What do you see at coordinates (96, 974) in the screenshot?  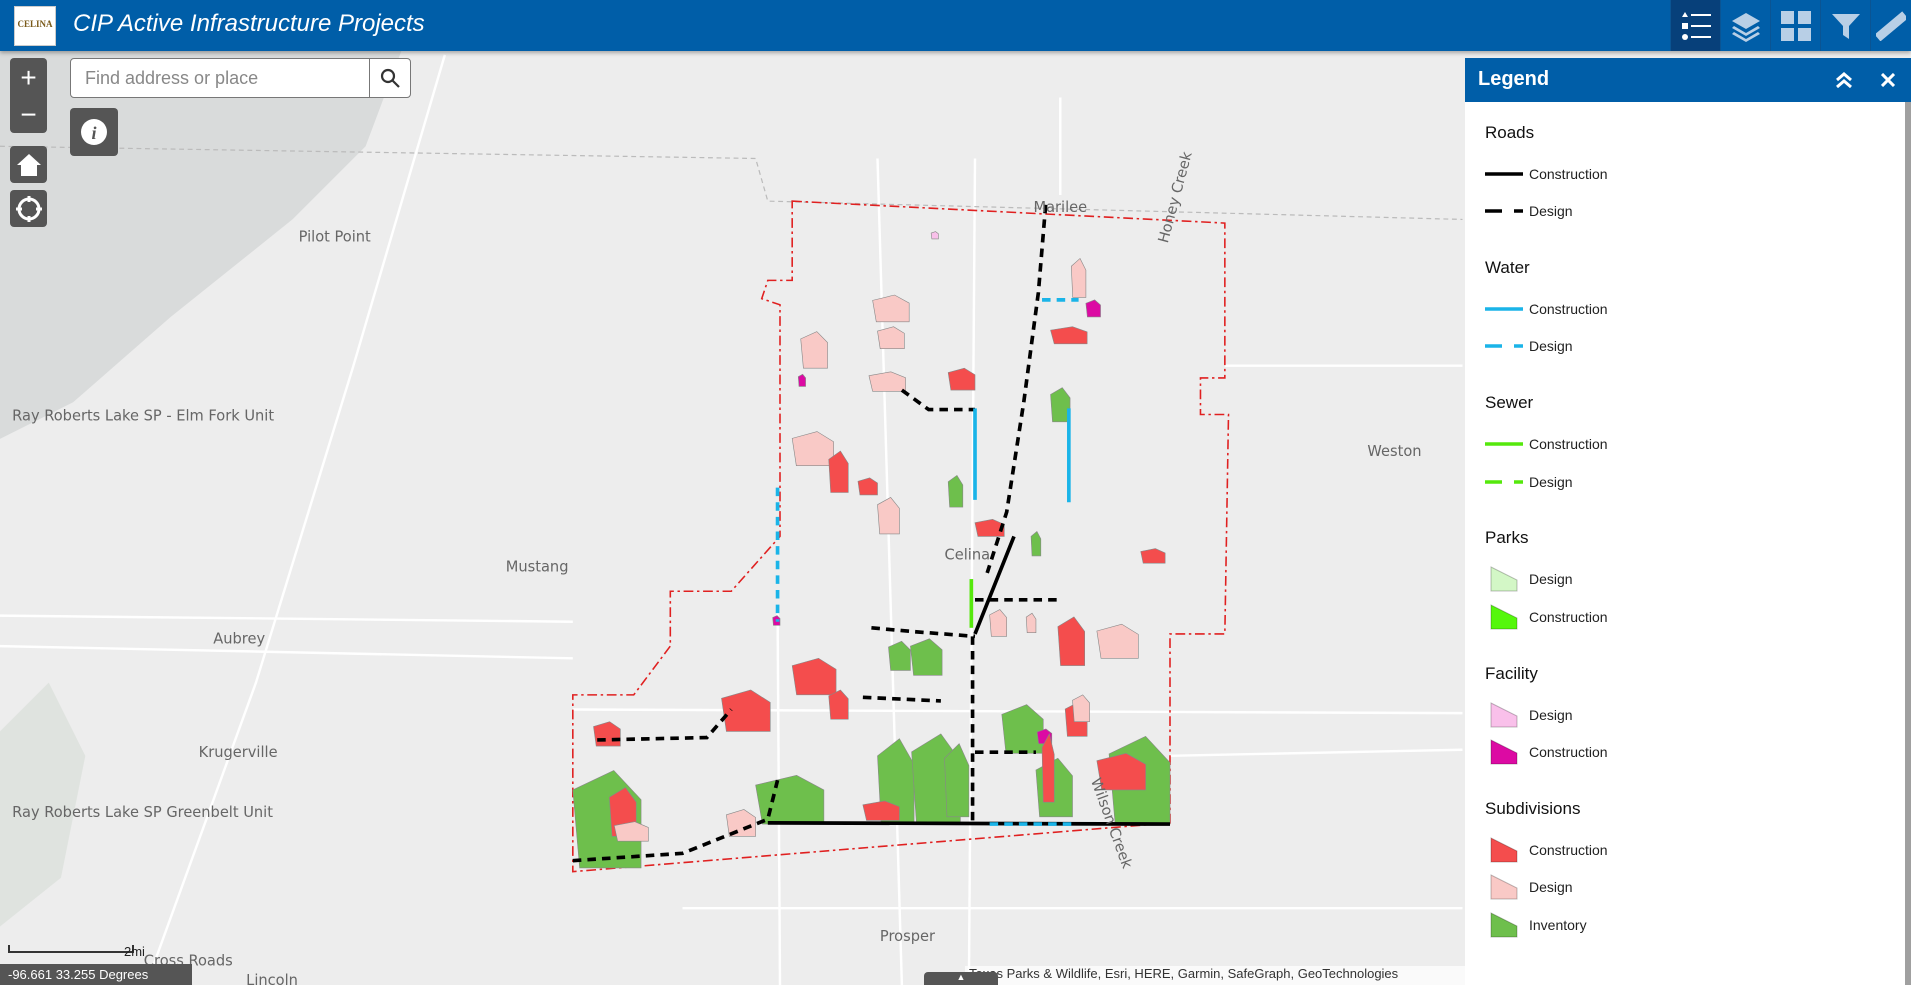 I see `coordinate-readout: -96.661 33.255 Degrees` at bounding box center [96, 974].